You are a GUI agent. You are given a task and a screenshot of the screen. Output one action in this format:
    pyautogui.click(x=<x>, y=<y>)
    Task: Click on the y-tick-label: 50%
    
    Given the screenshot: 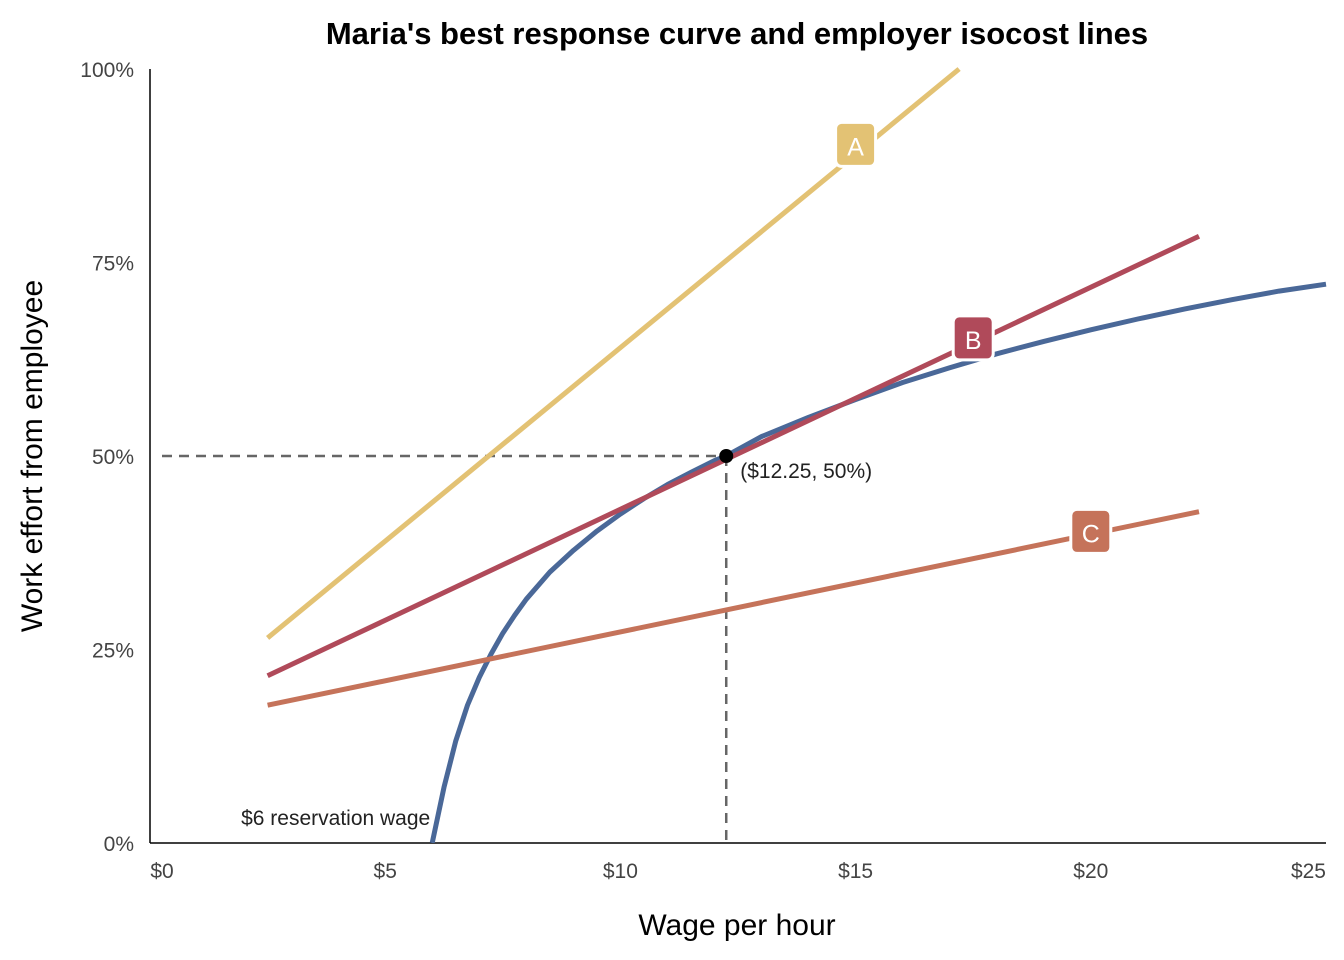 What is the action you would take?
    pyautogui.click(x=113, y=457)
    